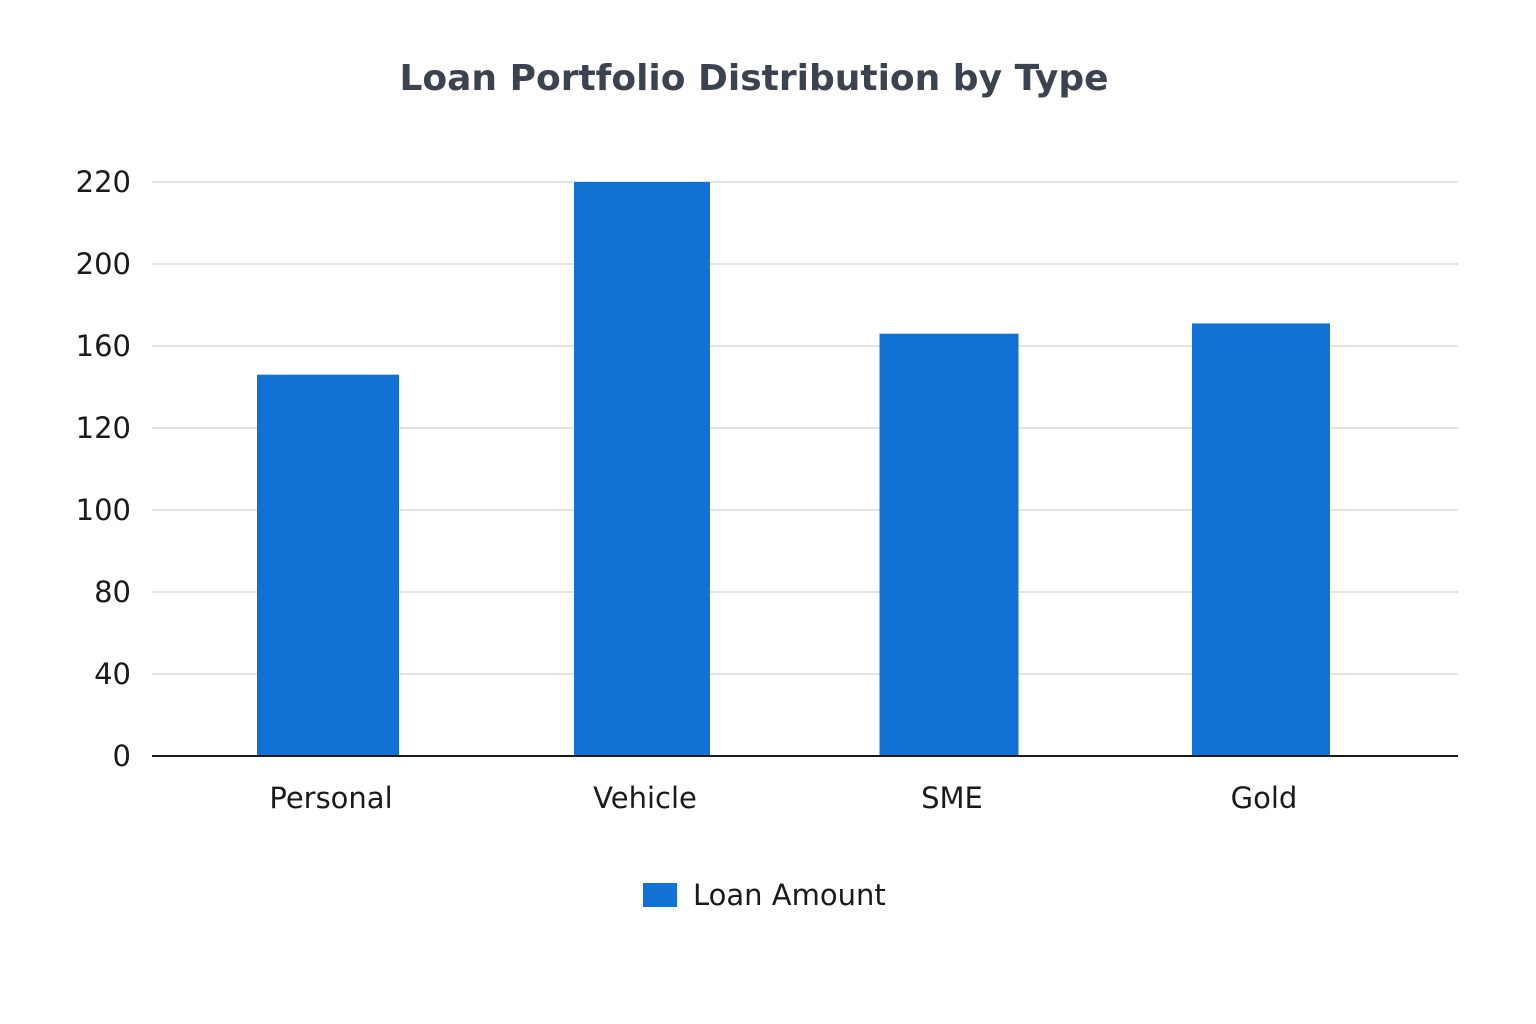 Image resolution: width=1536 pixels, height=1024 pixels. What do you see at coordinates (789, 895) in the screenshot?
I see `legend-label: Loan Amount` at bounding box center [789, 895].